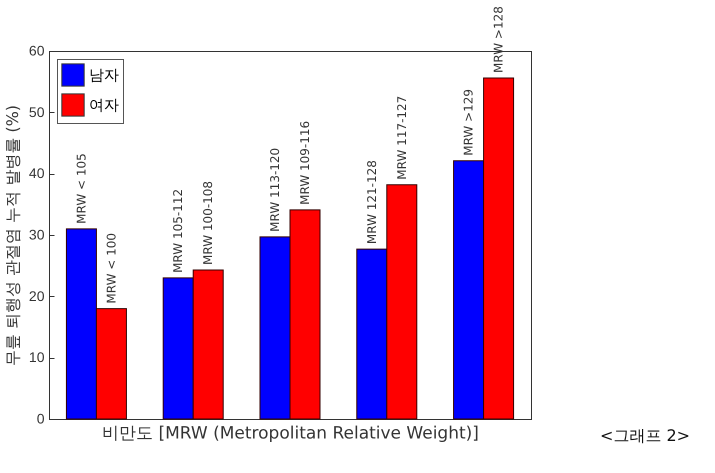 This screenshot has height=473, width=715. I want to click on data-label: MRW >129, so click(469, 122).